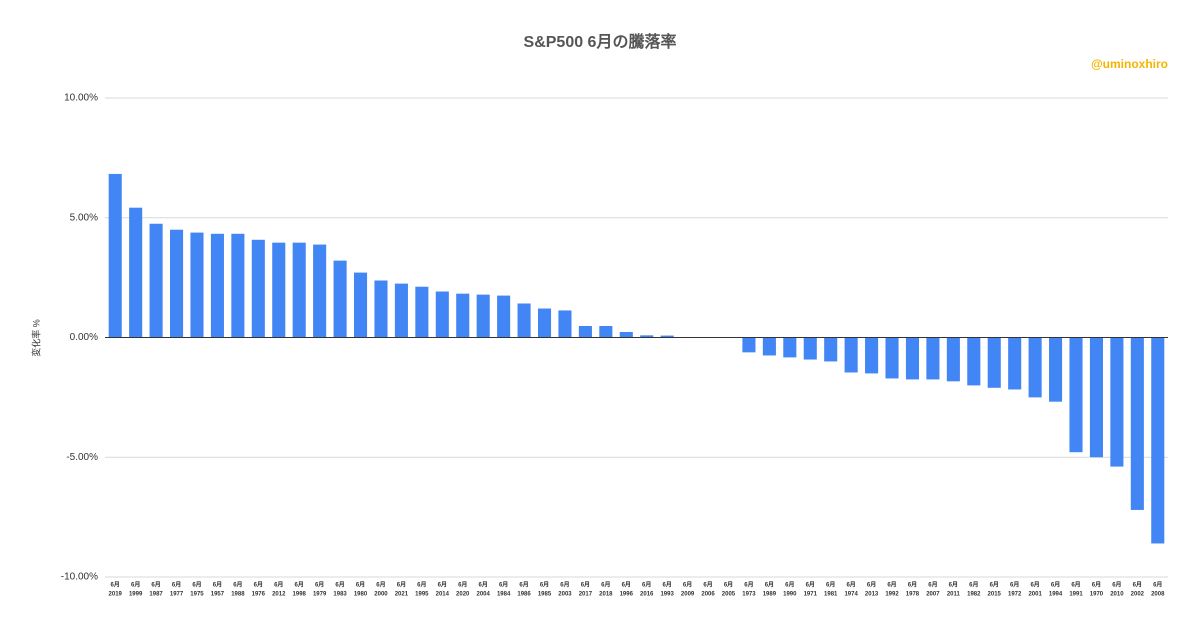  I want to click on x-tick-label: 2021, so click(402, 595).